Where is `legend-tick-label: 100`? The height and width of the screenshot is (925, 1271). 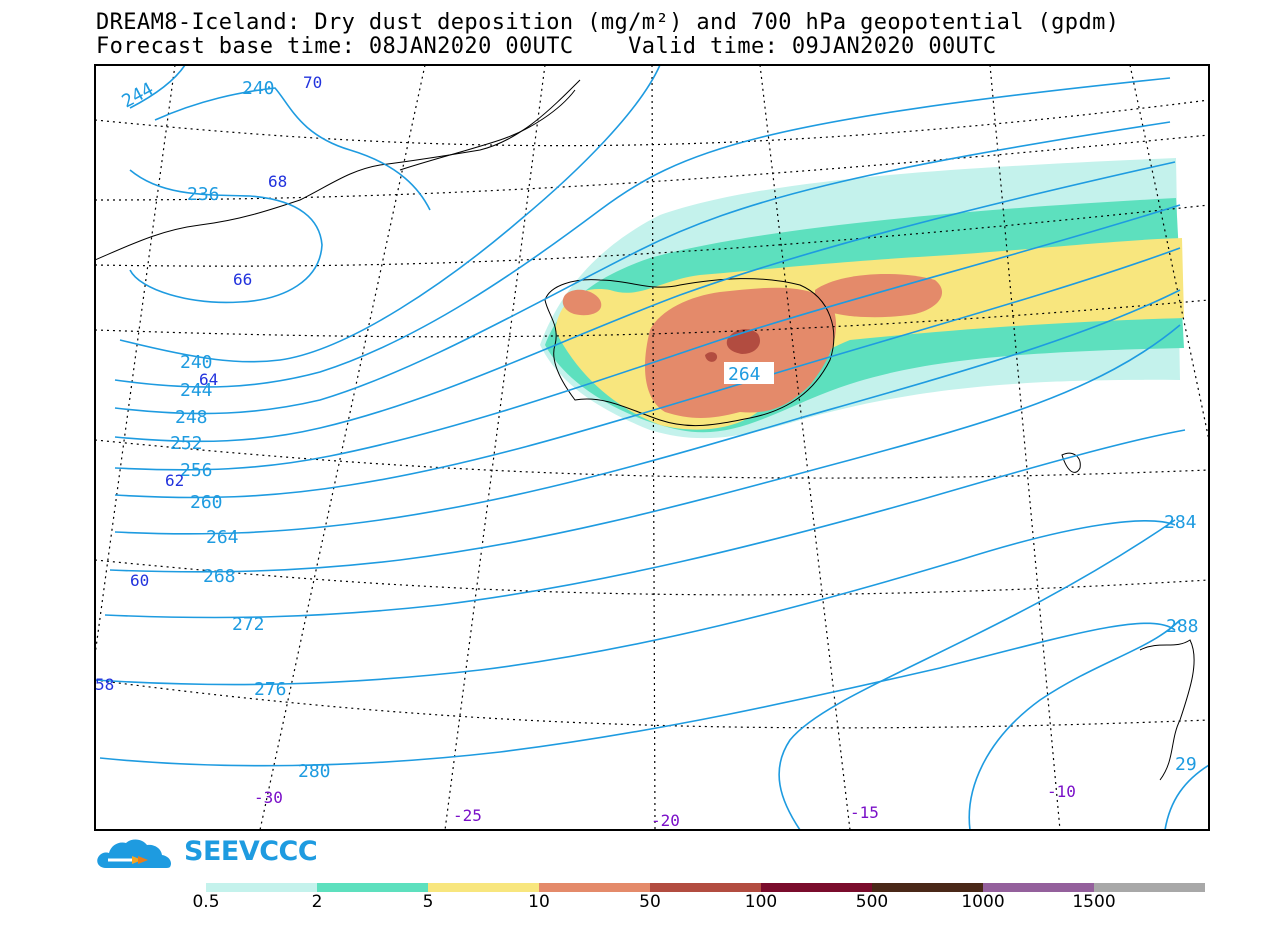 legend-tick-label: 100 is located at coordinates (761, 902).